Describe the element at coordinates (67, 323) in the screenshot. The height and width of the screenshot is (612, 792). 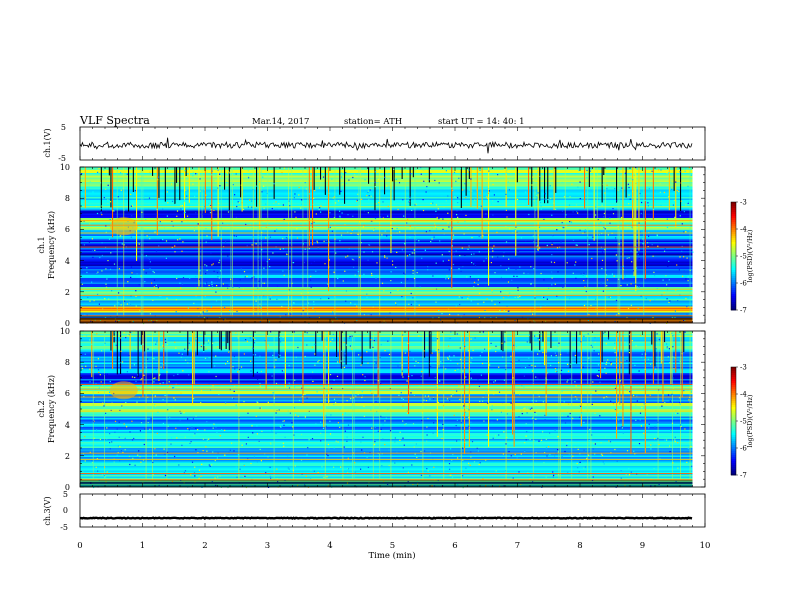
I see `ch1-ytick-0: 0` at that location.